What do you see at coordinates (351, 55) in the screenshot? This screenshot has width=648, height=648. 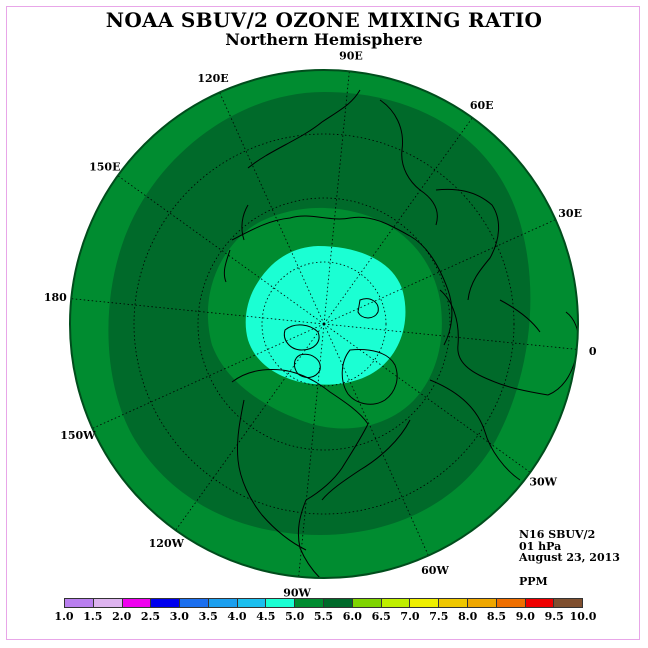 I see `longitude-label: 90E` at bounding box center [351, 55].